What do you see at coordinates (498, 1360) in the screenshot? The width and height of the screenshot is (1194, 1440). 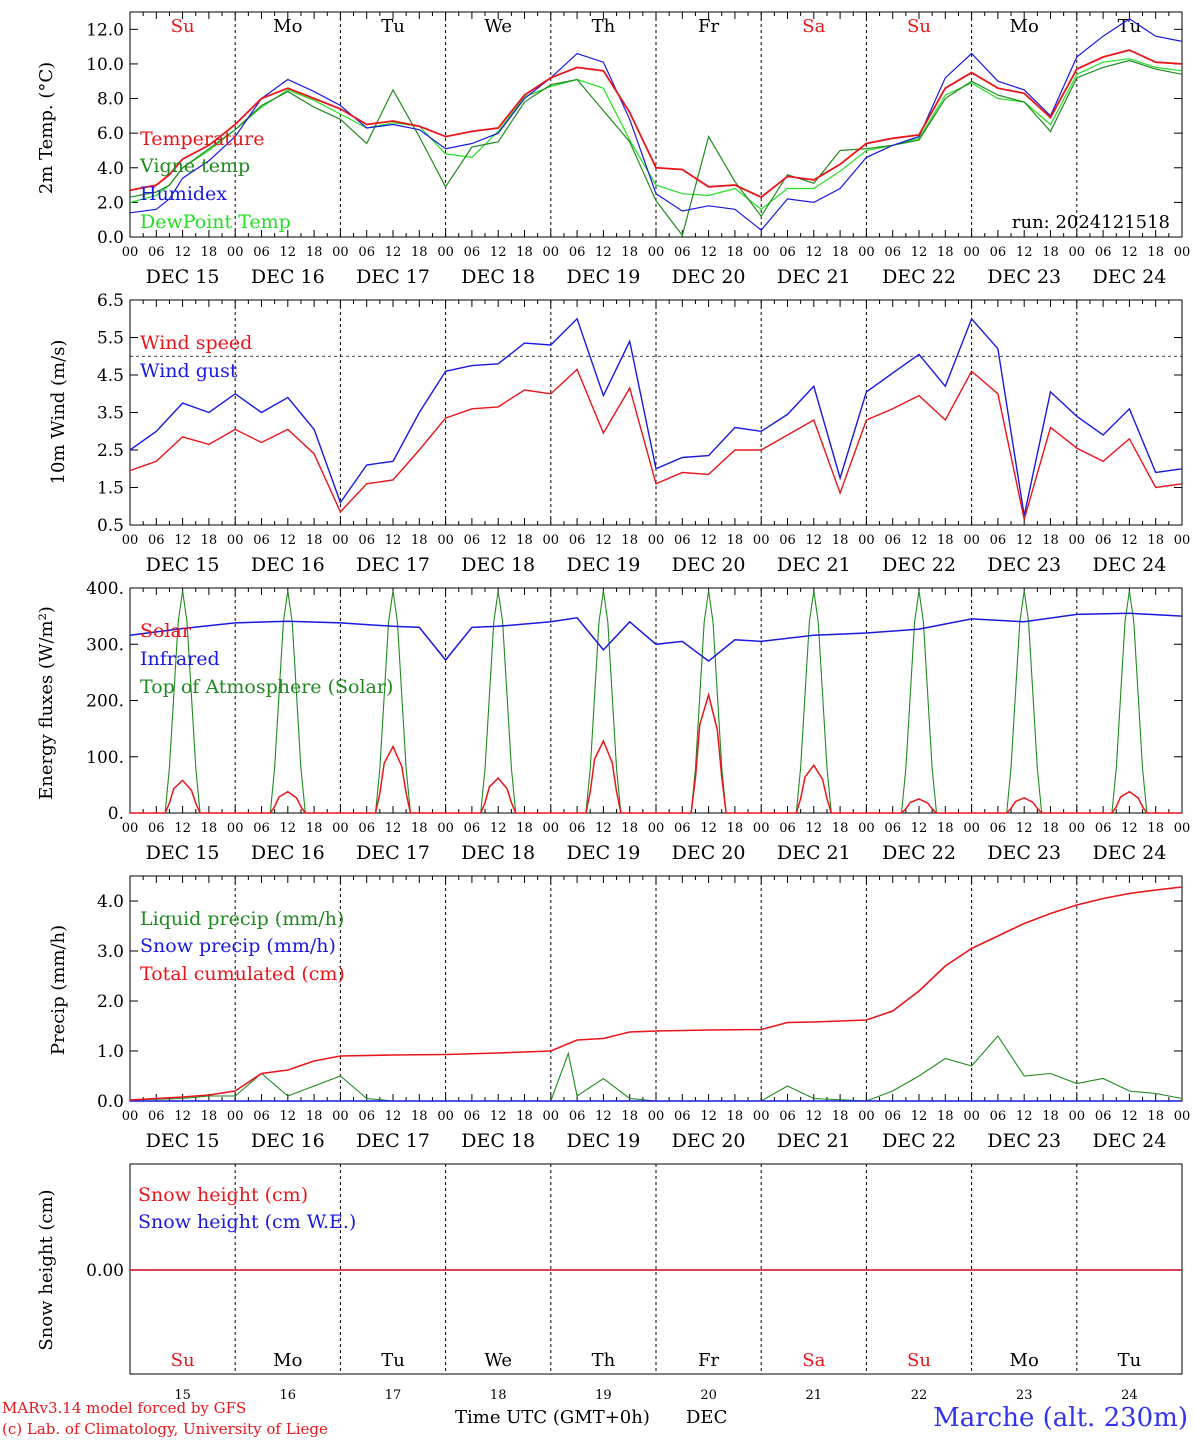 I see `weekday-label: We` at bounding box center [498, 1360].